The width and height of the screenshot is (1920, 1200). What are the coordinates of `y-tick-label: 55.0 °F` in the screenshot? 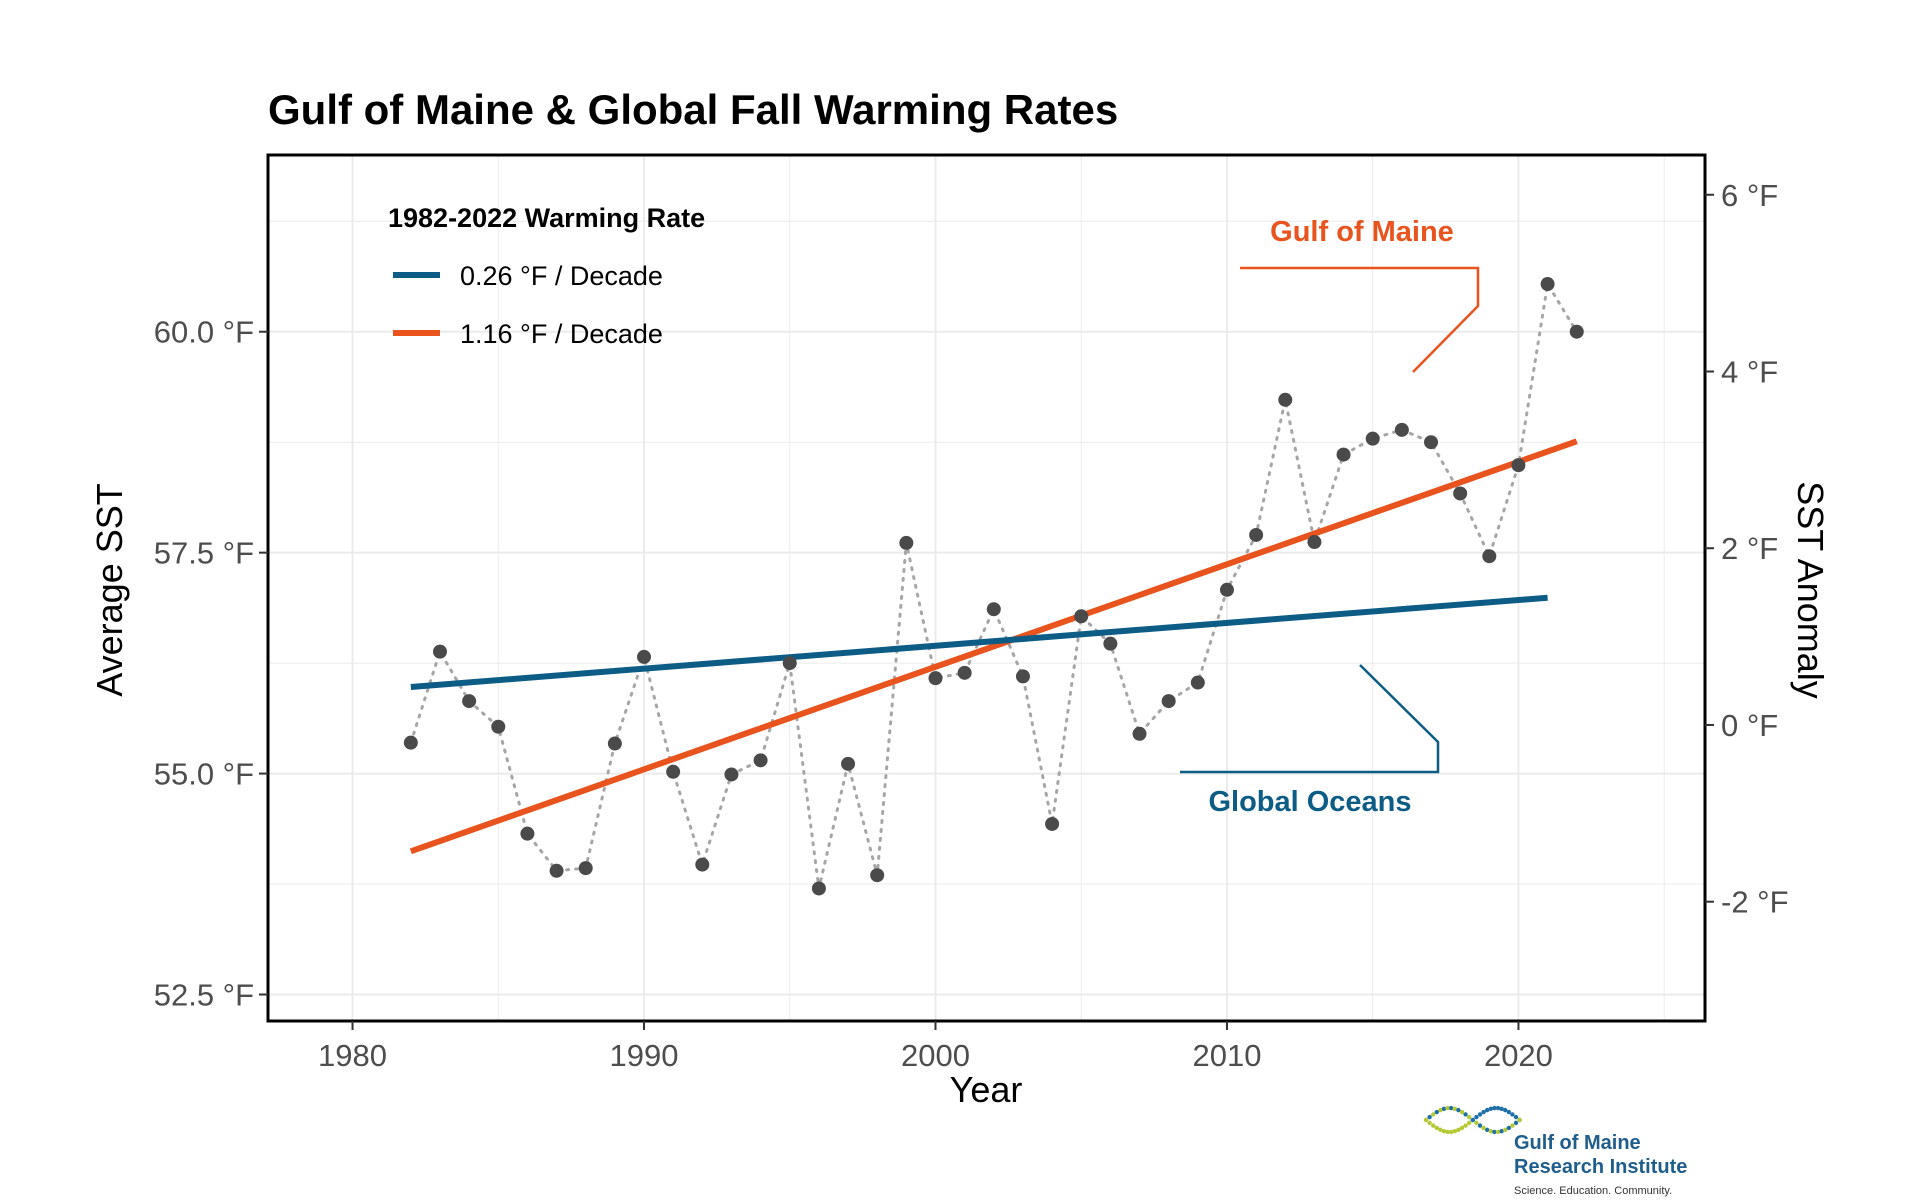 It's located at (204, 774).